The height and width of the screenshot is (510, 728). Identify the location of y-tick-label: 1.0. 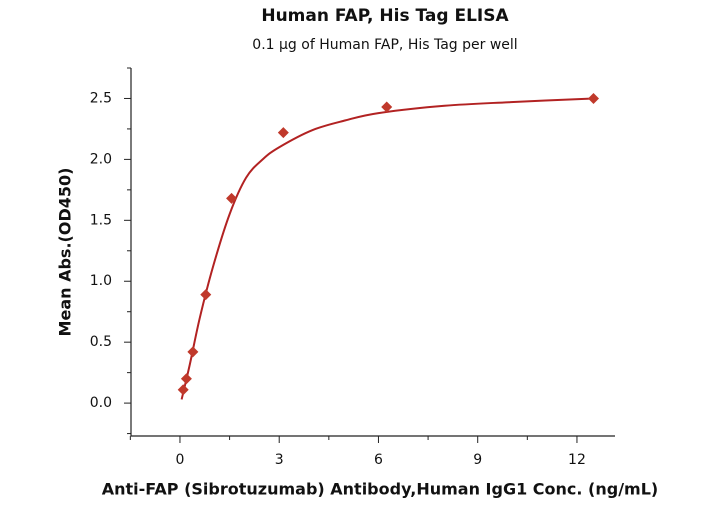
(101, 281).